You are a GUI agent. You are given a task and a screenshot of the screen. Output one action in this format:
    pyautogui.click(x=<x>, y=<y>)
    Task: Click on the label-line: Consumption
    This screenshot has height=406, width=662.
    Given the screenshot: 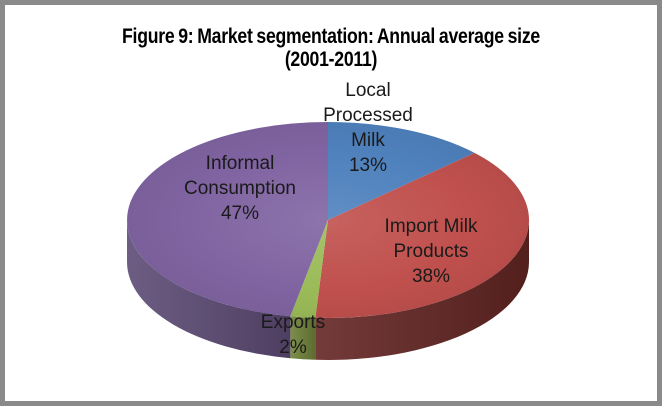 What is the action you would take?
    pyautogui.click(x=240, y=188)
    